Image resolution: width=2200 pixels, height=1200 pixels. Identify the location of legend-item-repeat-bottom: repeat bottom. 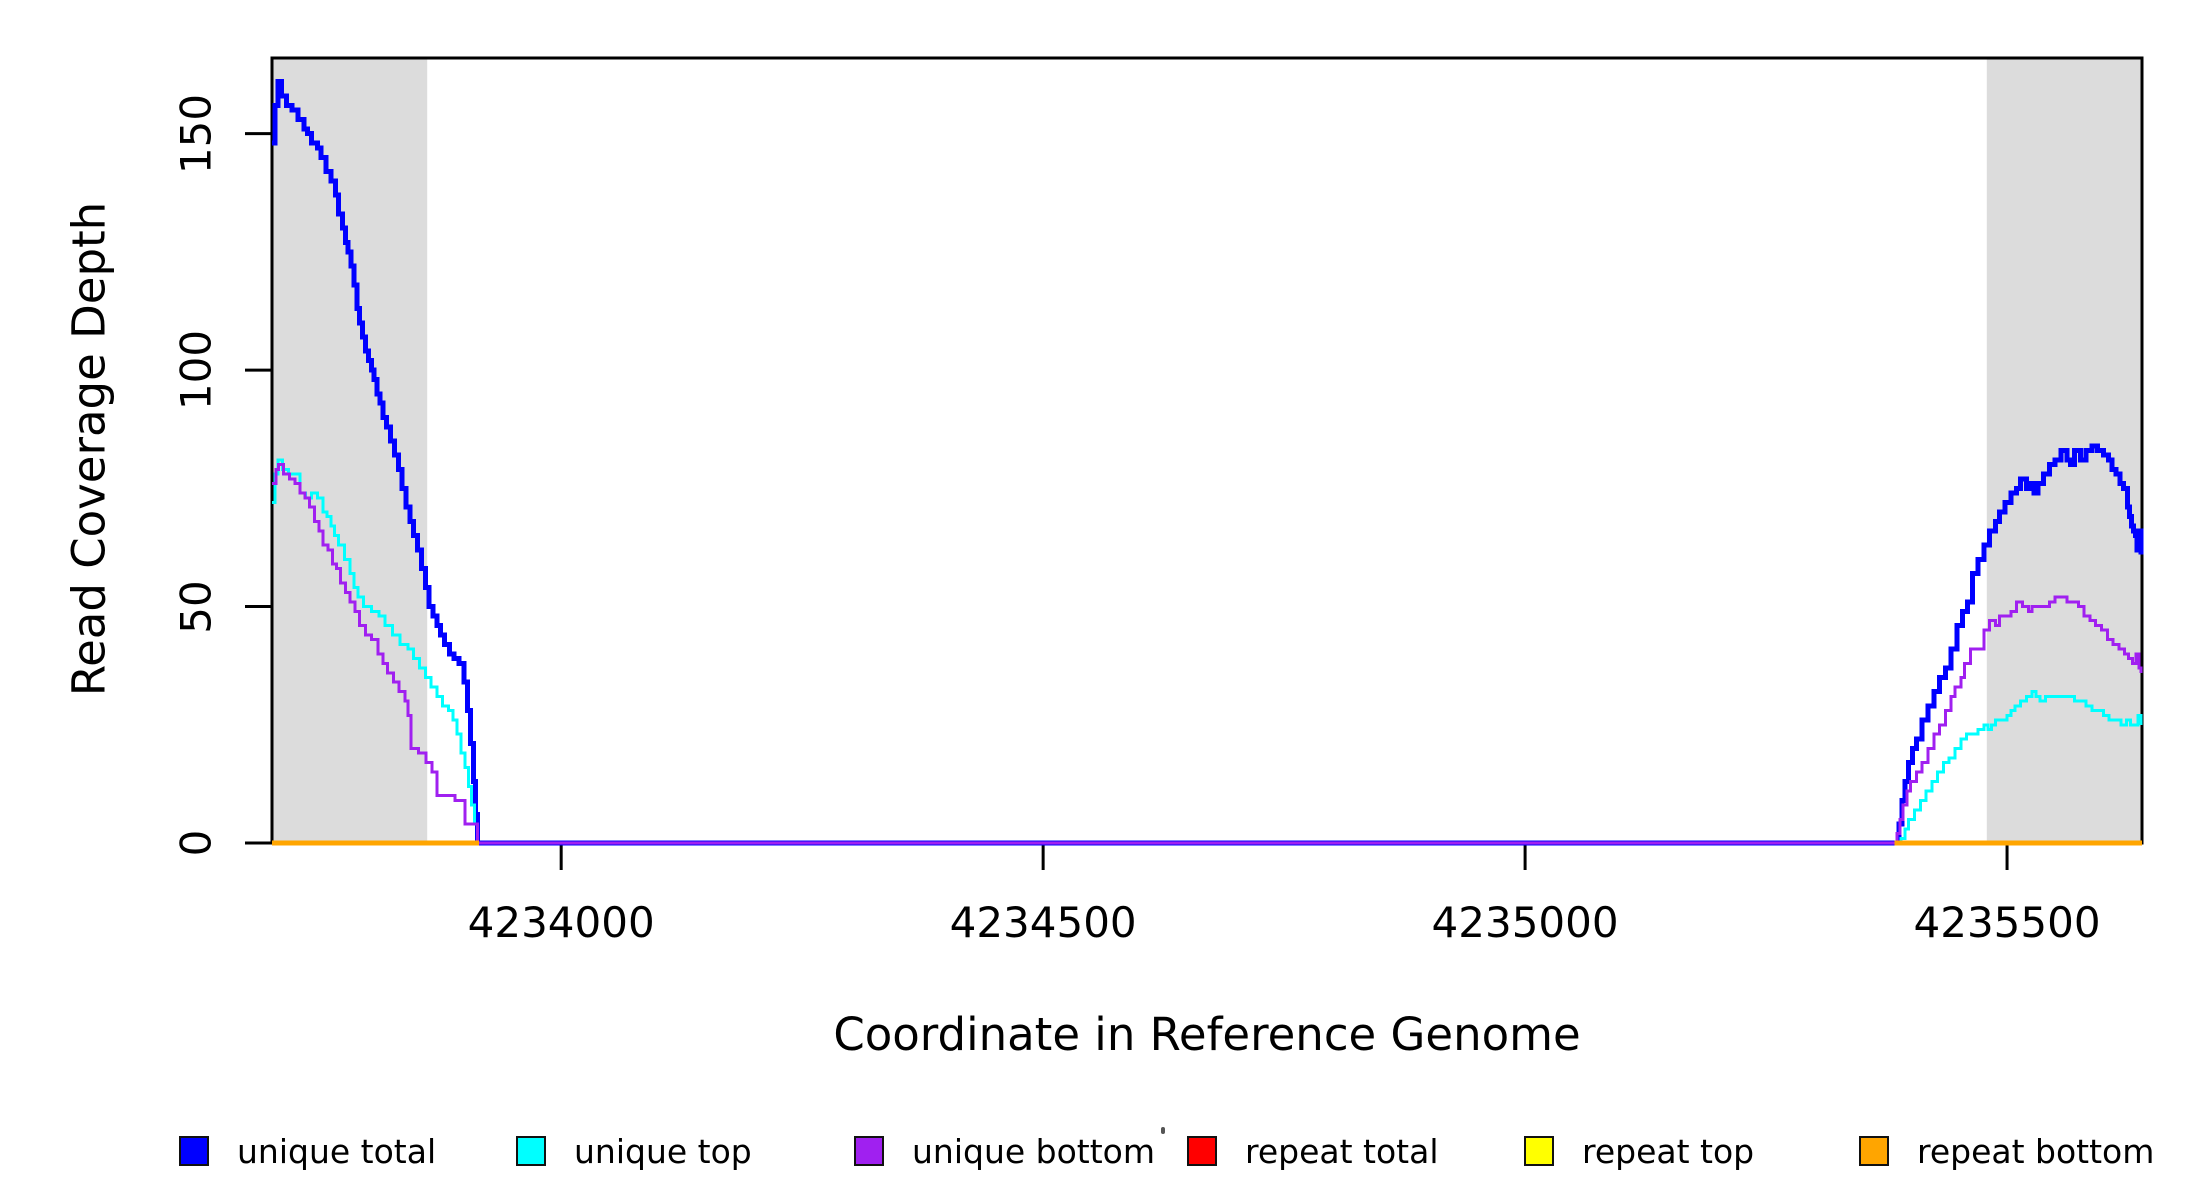
(2006, 1151).